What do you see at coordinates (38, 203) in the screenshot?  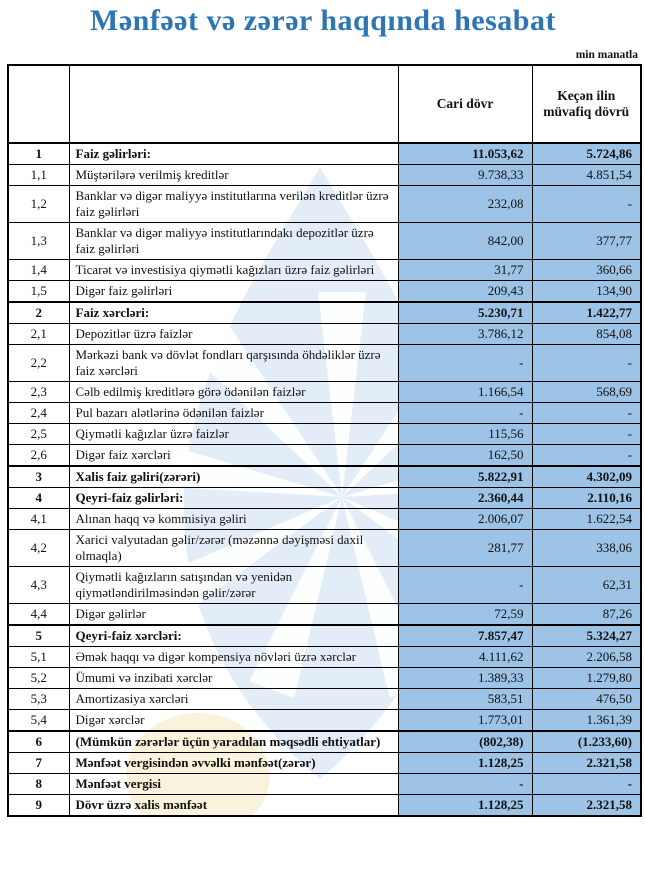 I see `row-number: 1,2` at bounding box center [38, 203].